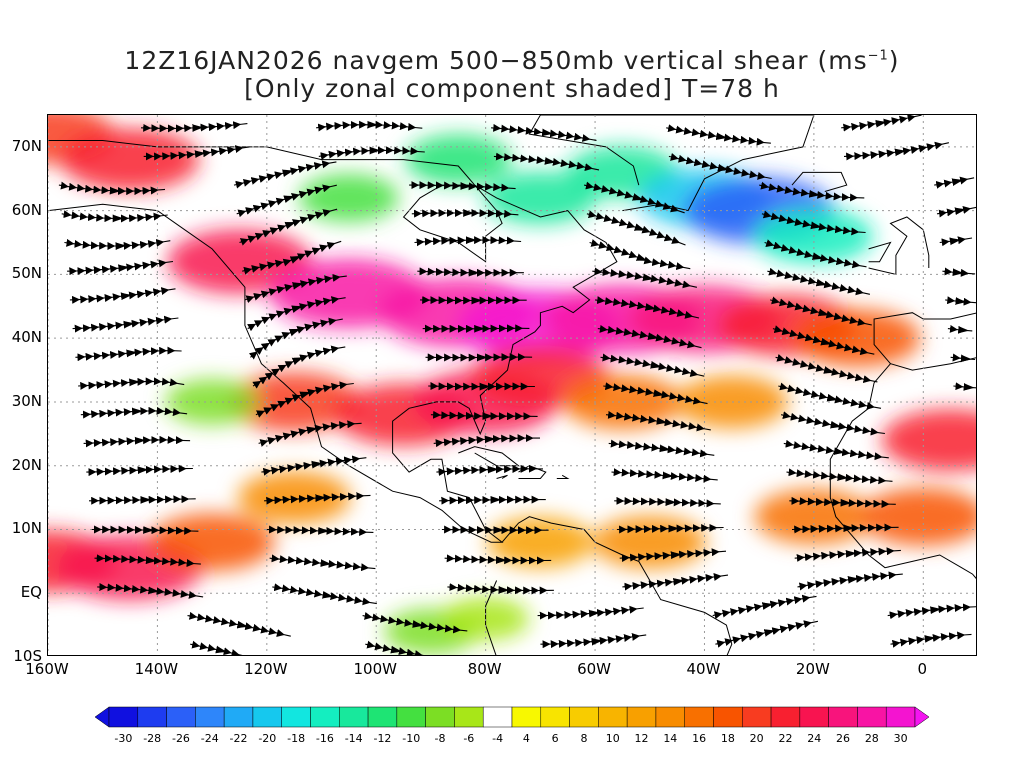 Image resolution: width=1024 pixels, height=768 pixels. Describe the element at coordinates (324, 738) in the screenshot. I see `colorbar-label: -16` at that location.